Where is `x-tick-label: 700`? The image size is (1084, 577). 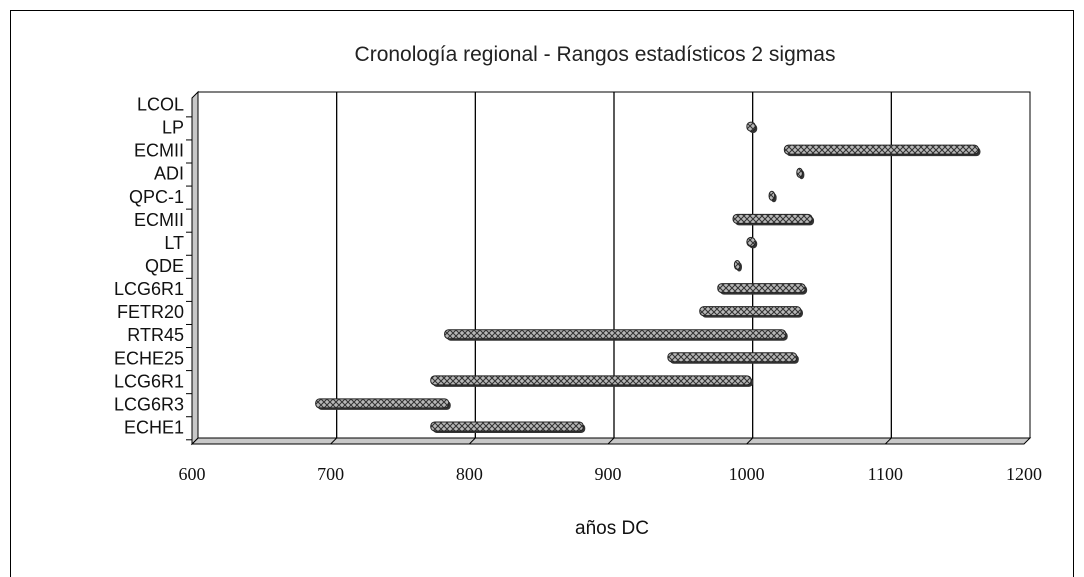 x-tick-label: 700 is located at coordinates (330, 474).